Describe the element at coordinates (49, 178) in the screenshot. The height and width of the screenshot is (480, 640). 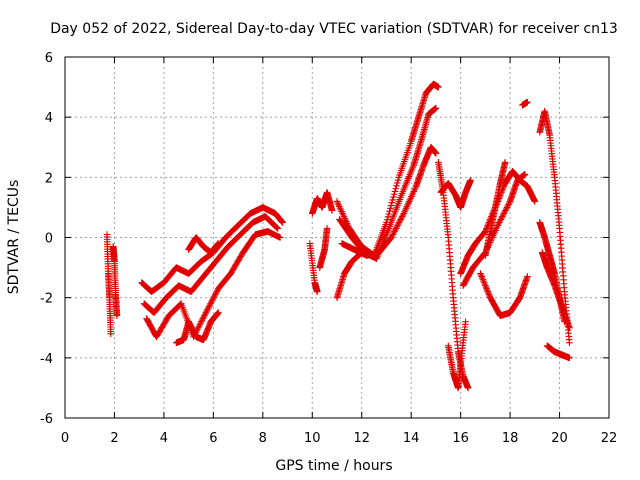
I see `y-tick-label: 2` at that location.